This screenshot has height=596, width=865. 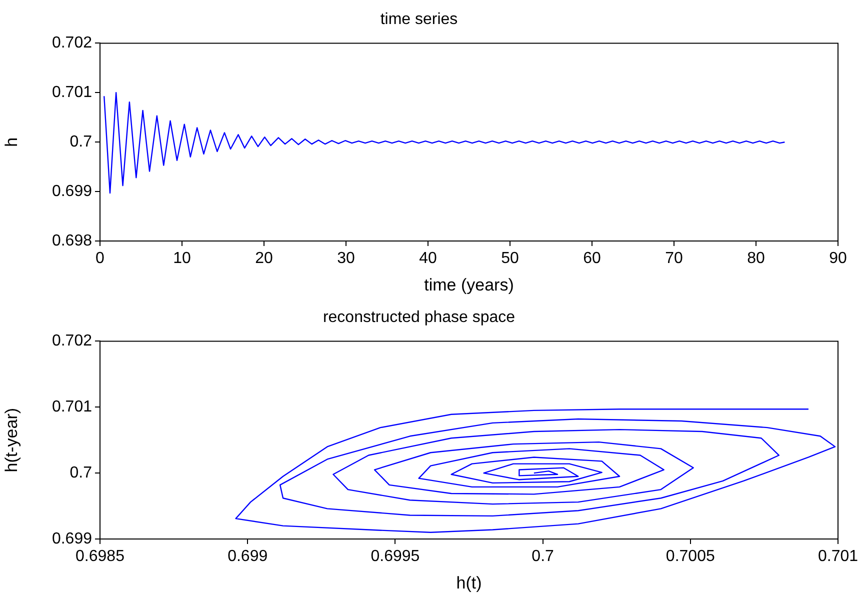 What do you see at coordinates (419, 317) in the screenshot?
I see `chart-title: reconstructed phase space` at bounding box center [419, 317].